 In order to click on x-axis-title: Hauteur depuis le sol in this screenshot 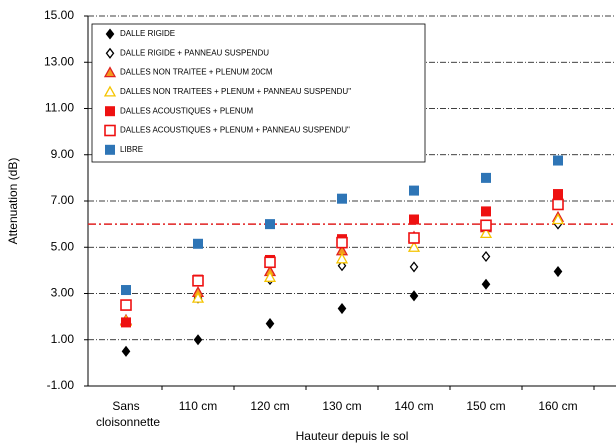, I will do `click(352, 436)`.